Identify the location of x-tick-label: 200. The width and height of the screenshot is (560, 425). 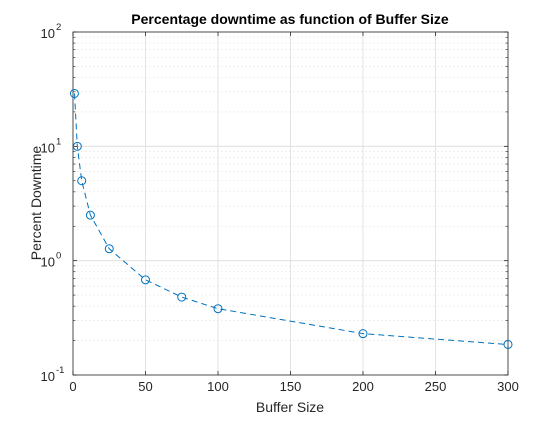
(363, 386).